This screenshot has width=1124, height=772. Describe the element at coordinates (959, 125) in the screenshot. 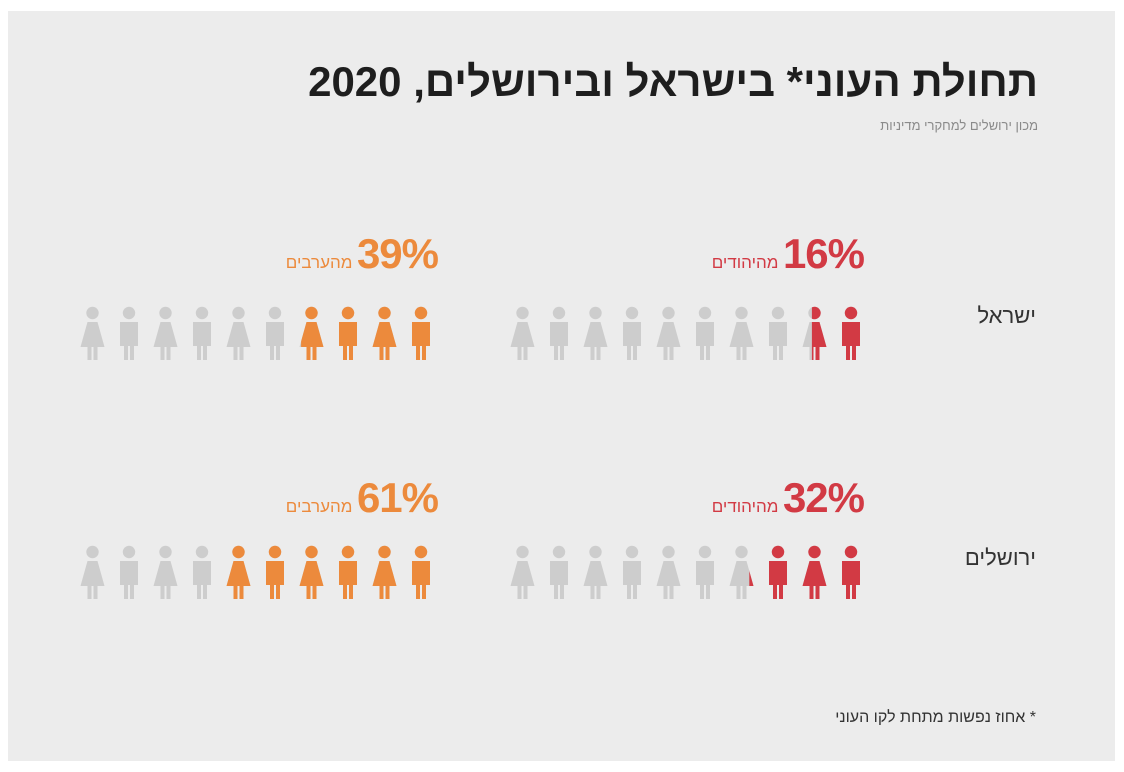

I see `chart-source: מכון ירושלים למחקרי מדיניות` at that location.